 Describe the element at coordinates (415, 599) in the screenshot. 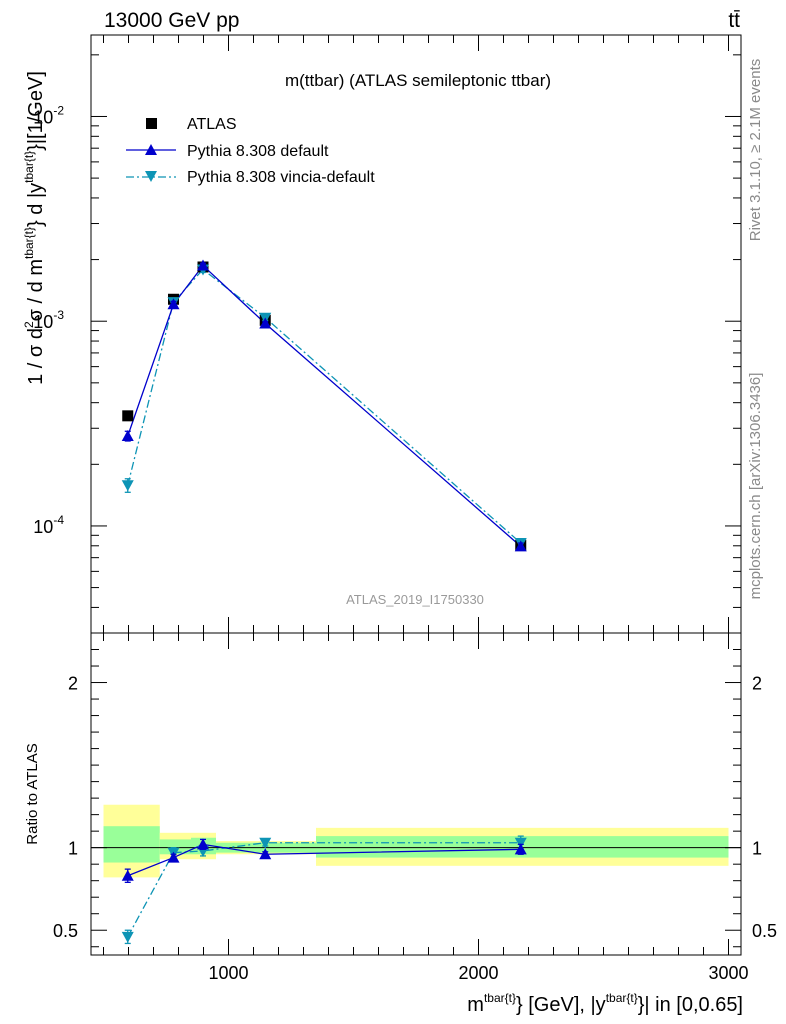

I see `analysis-watermark: ATLAS_2019_I1750330` at that location.